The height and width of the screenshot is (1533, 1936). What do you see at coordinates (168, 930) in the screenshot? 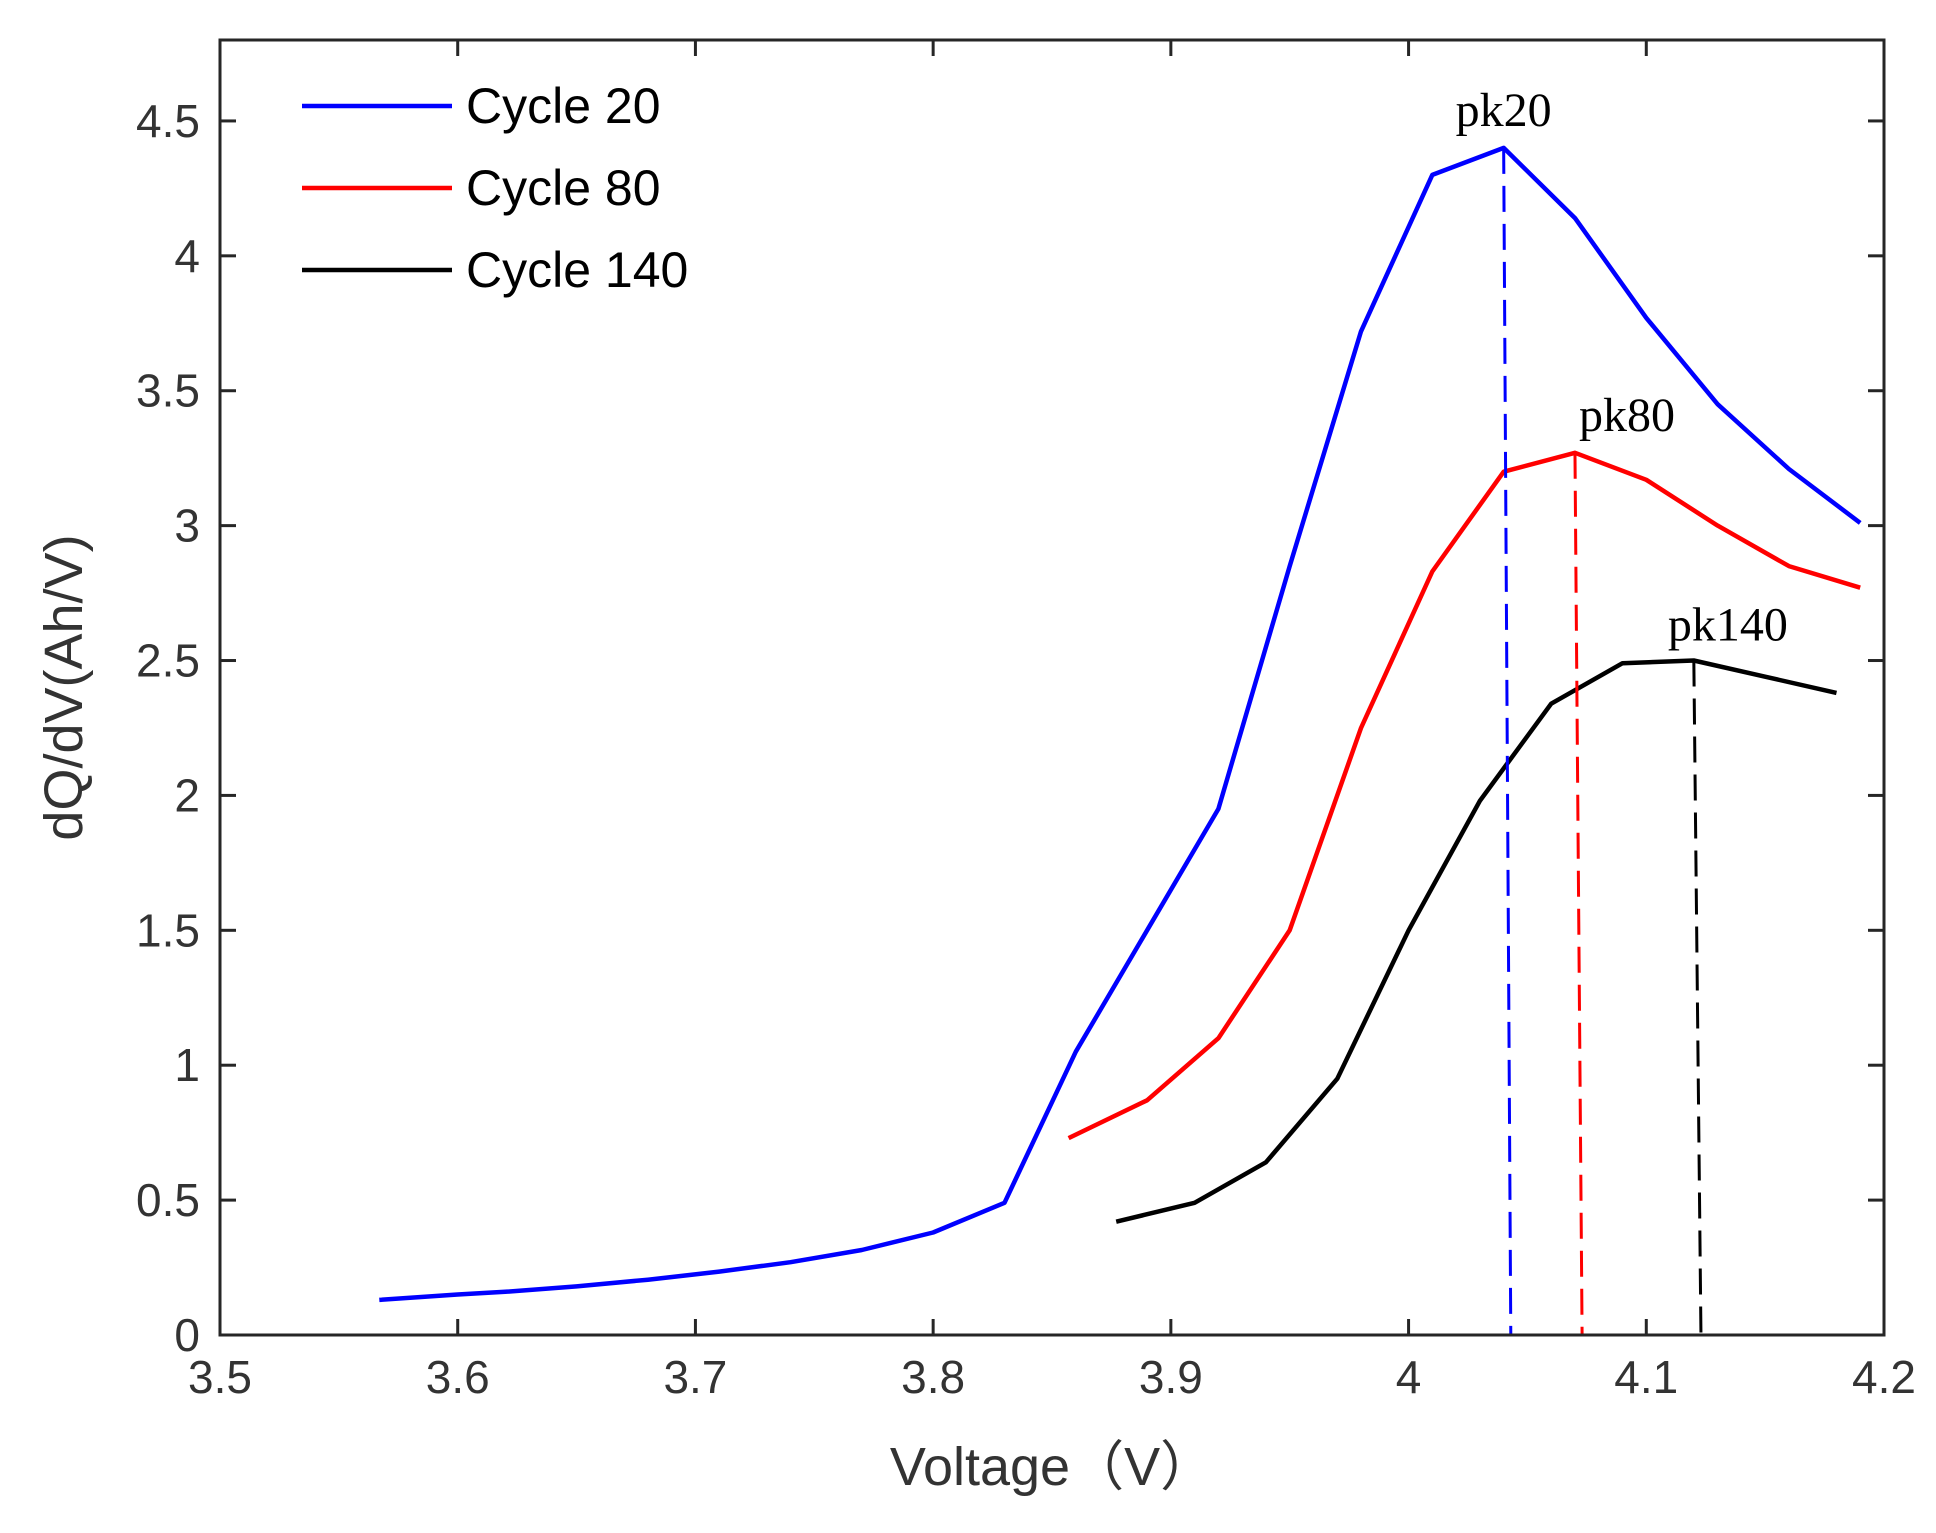
I see `y-tick-label: 1.5` at bounding box center [168, 930].